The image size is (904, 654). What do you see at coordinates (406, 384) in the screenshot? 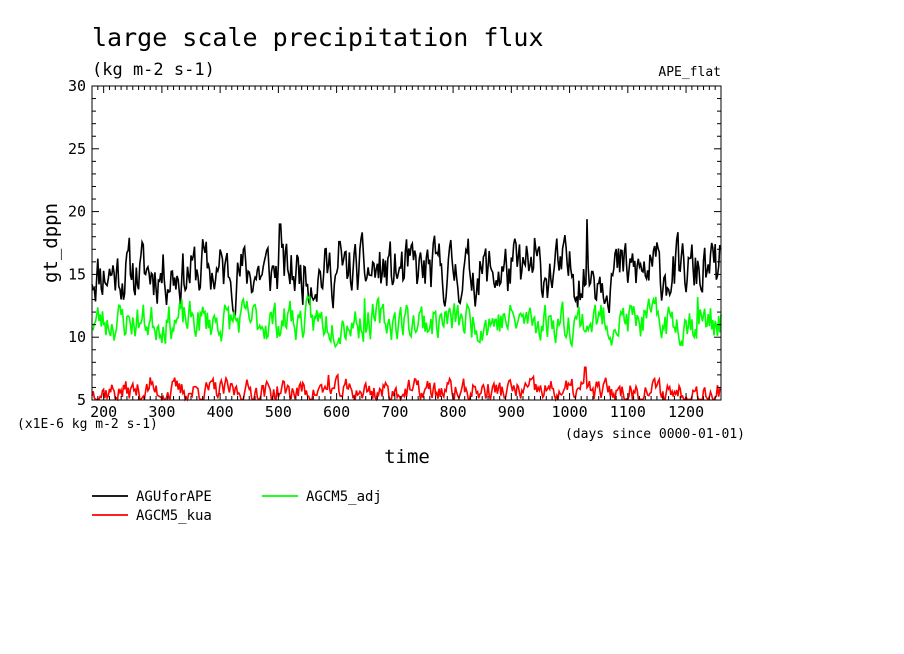
I see `series-line-agcm5-kua` at bounding box center [406, 384].